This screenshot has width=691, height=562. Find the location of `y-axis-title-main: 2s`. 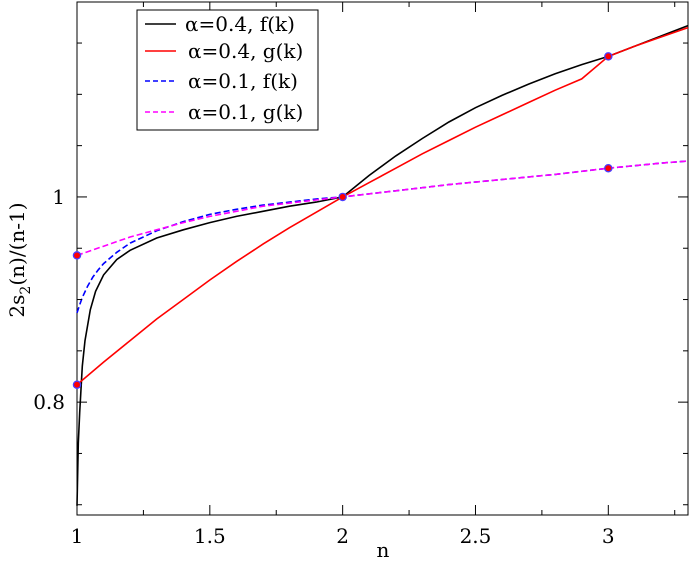

y-axis-title-main: 2s is located at coordinates (17, 306).